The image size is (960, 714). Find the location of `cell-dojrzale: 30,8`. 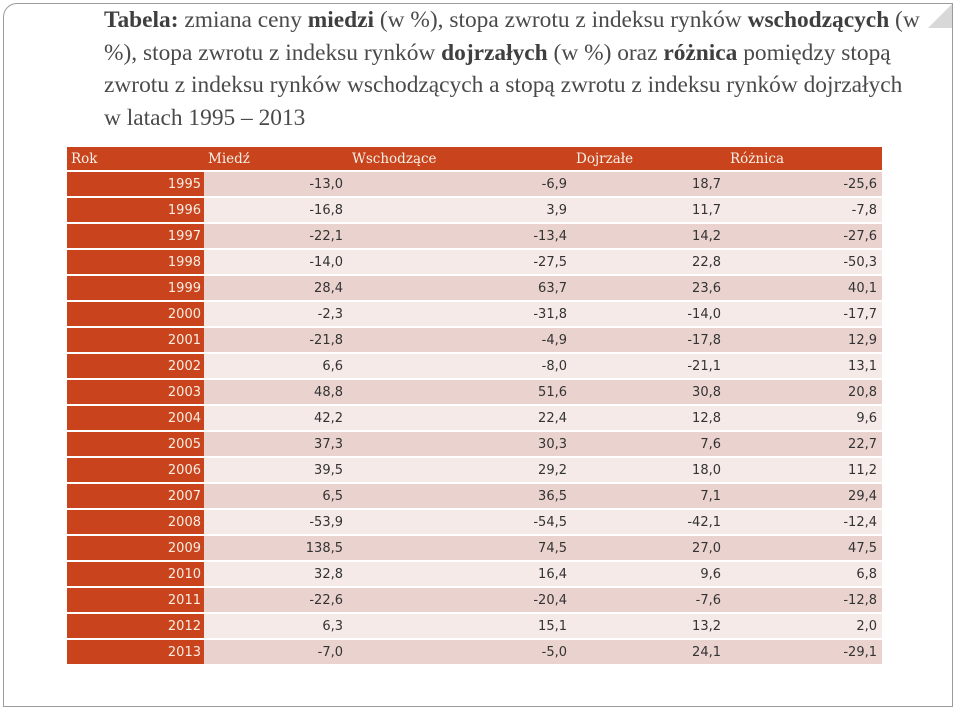

cell-dojrzale: 30,8 is located at coordinates (649, 392).